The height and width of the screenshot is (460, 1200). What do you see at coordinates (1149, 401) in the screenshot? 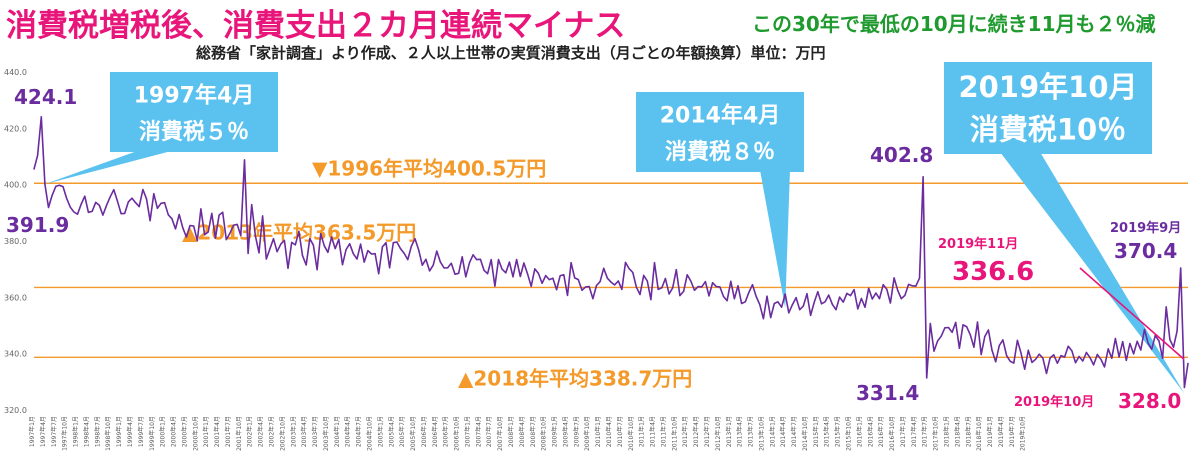
I see `value-label-328: 328.0` at bounding box center [1149, 401].